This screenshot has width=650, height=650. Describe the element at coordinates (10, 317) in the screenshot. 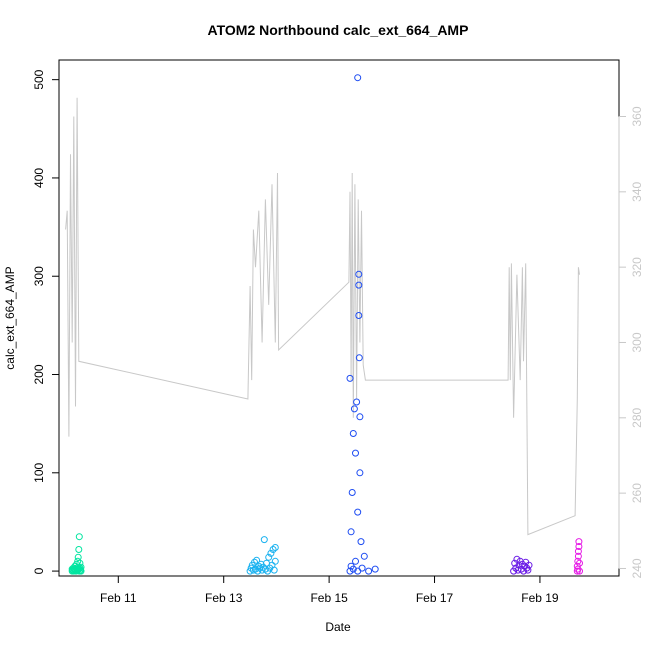

I see `y-axis-label: calc_ext_664_AMP` at that location.